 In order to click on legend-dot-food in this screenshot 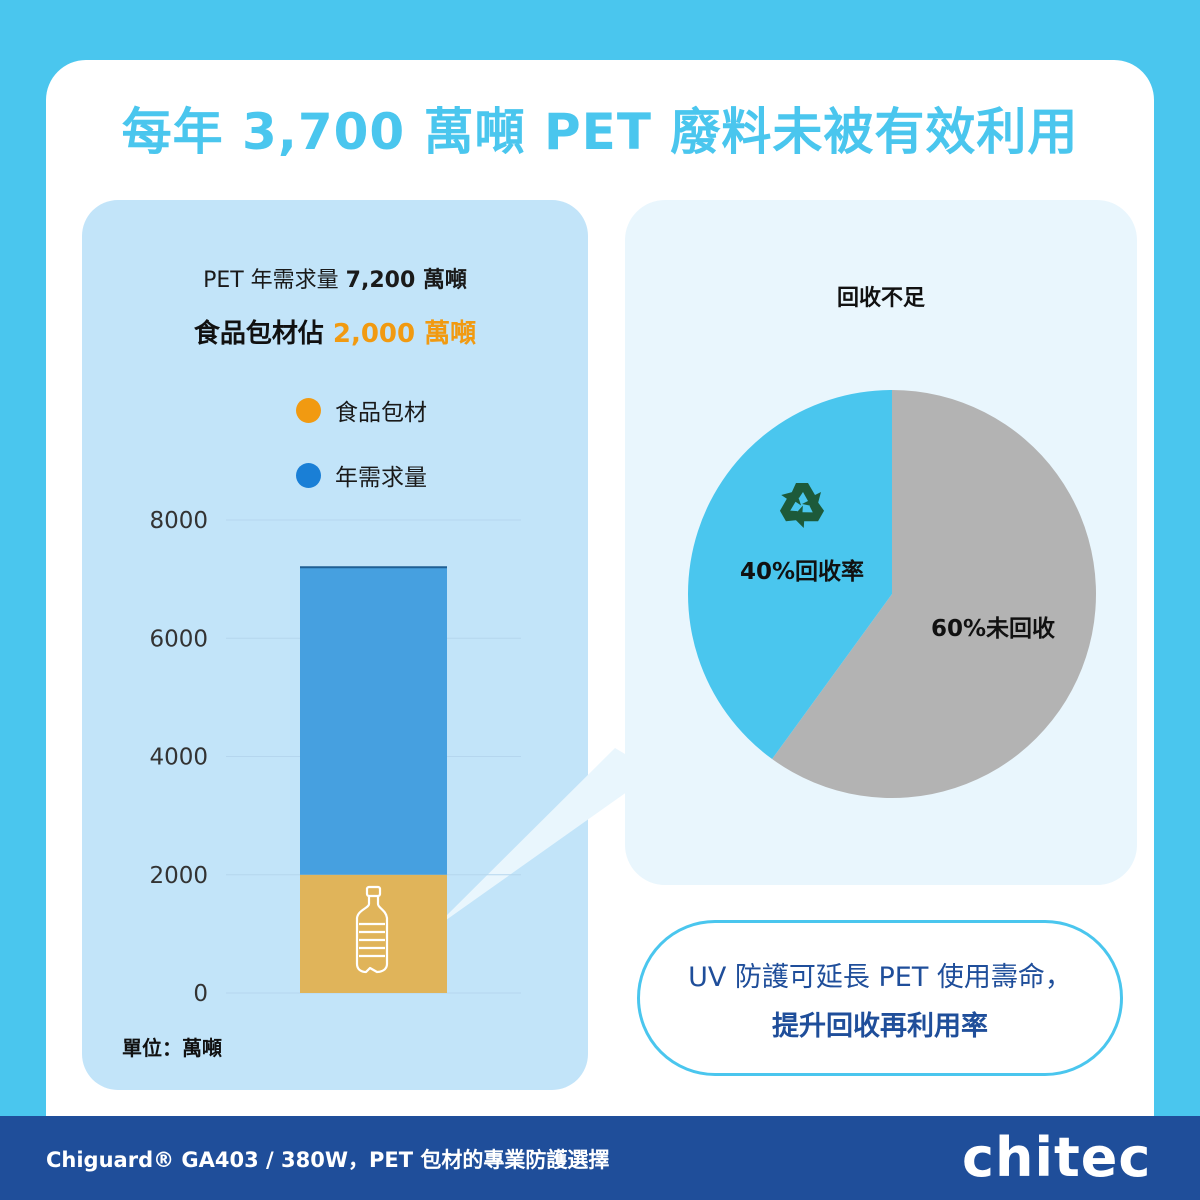, I will do `click(308, 410)`.